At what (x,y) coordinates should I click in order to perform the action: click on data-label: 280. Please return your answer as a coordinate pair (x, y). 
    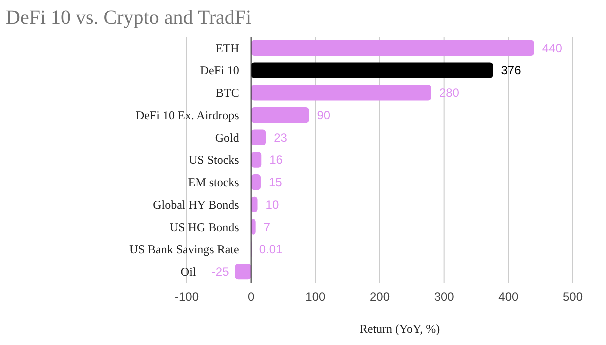
    Looking at the image, I should click on (449, 93).